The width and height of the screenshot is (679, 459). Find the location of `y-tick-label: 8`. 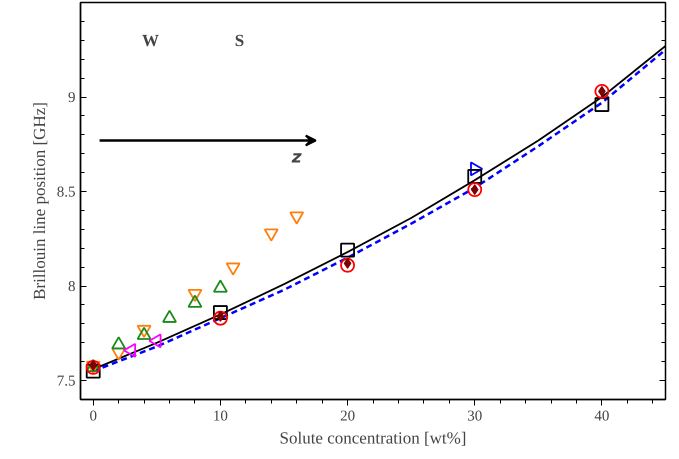

y-tick-label: 8 is located at coordinates (72, 287).